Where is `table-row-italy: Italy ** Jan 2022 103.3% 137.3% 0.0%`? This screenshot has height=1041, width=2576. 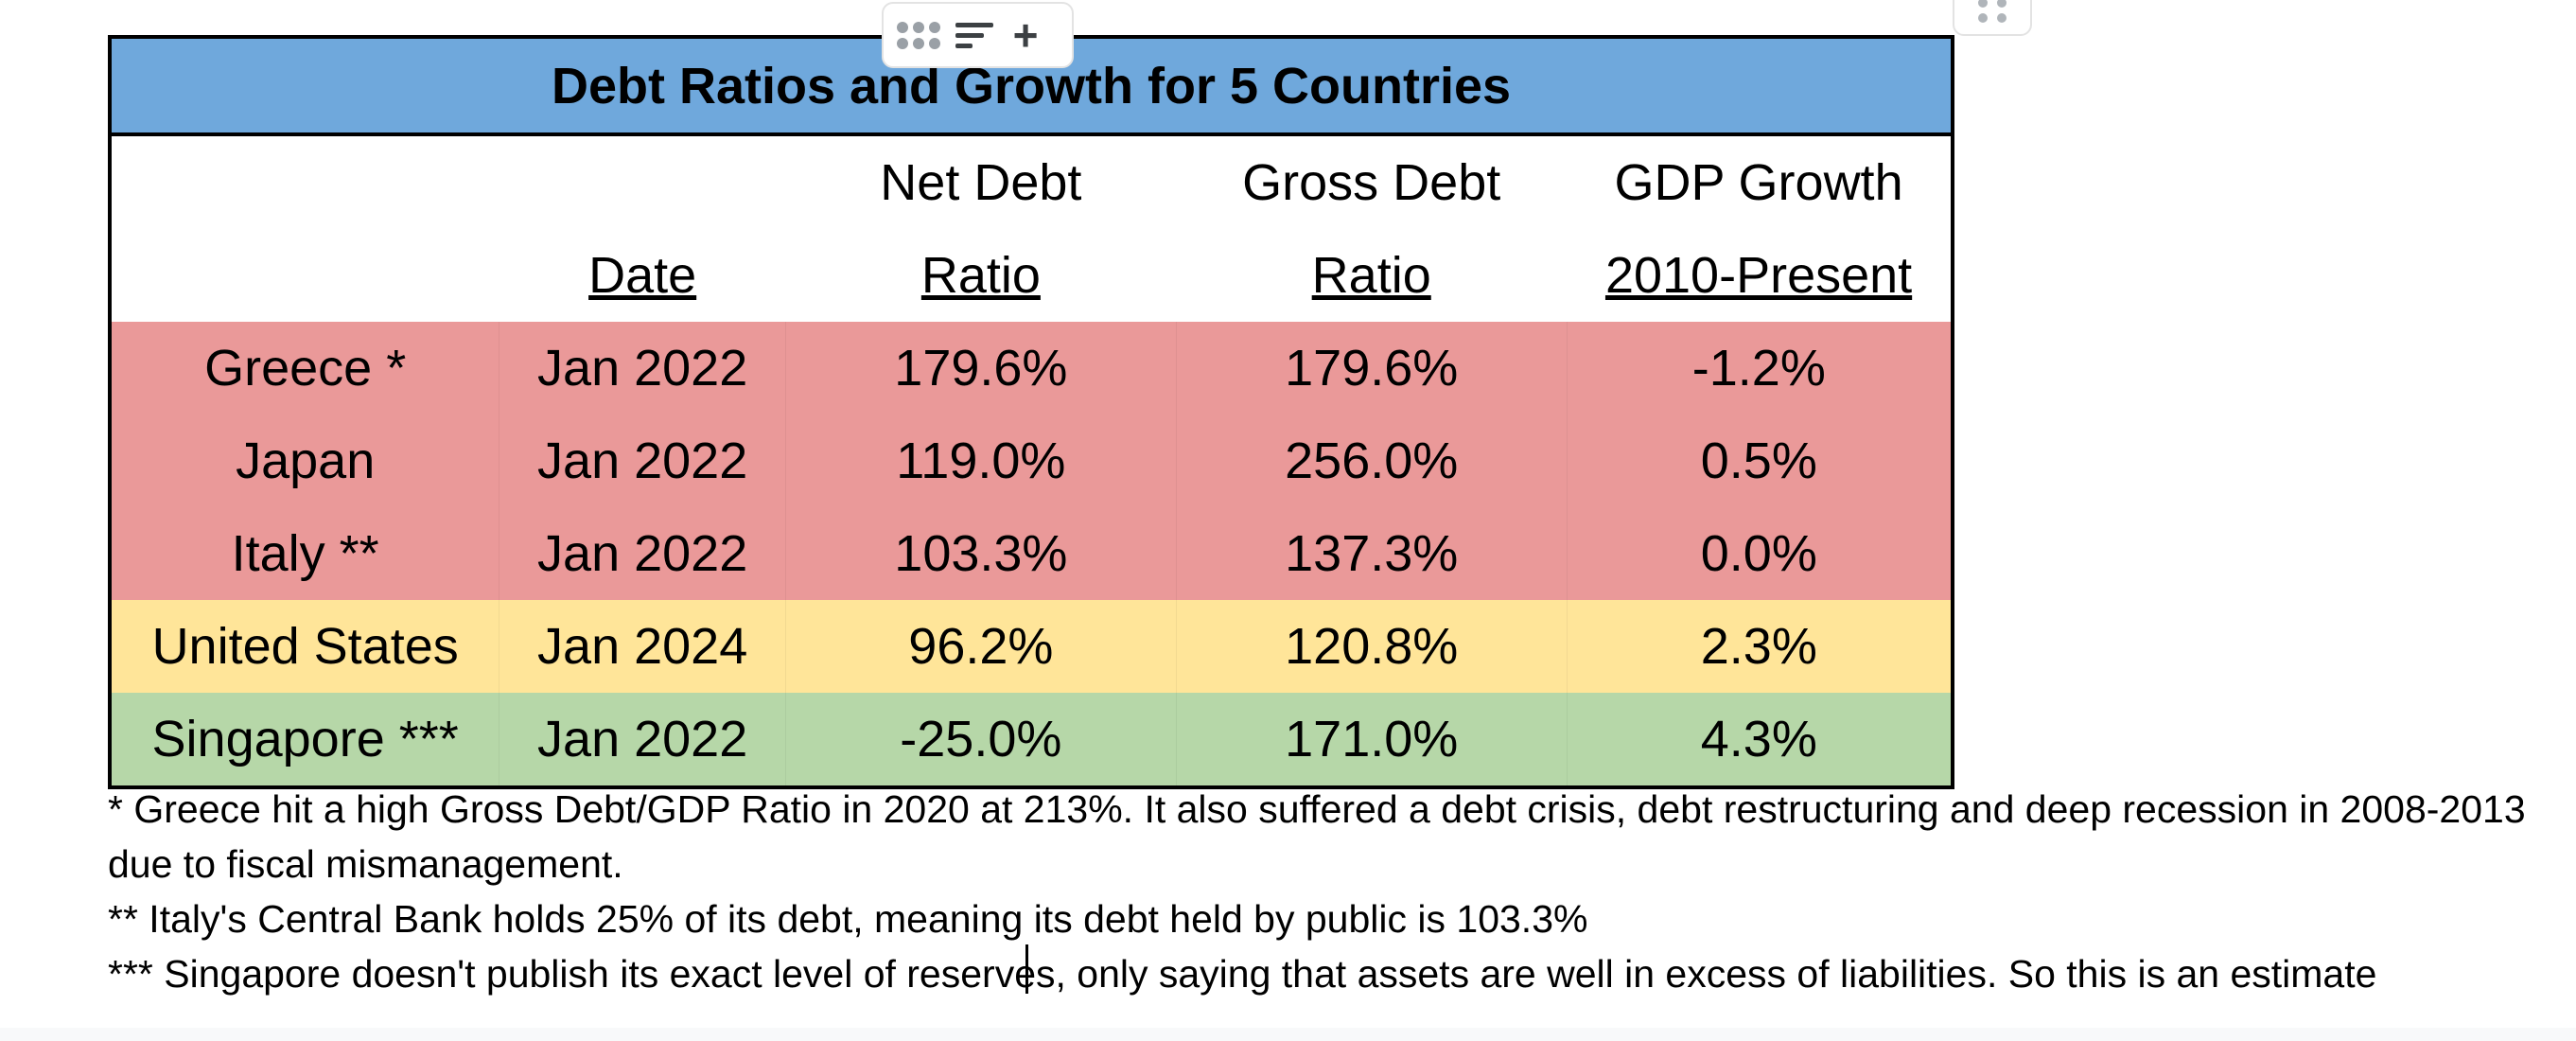 table-row-italy: Italy ** Jan 2022 103.3% 137.3% 0.0% is located at coordinates (1031, 553).